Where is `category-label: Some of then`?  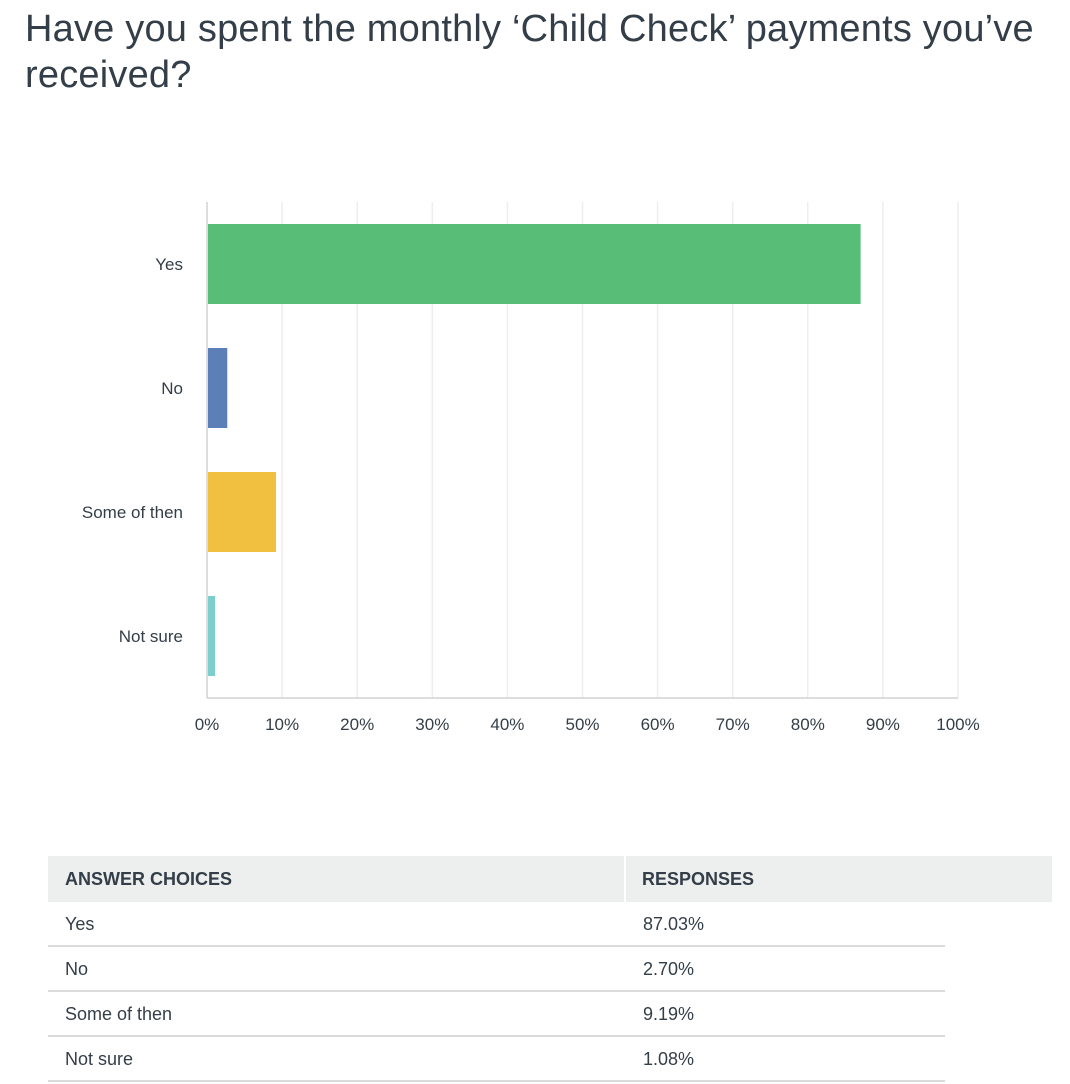
category-label: Some of then is located at coordinates (132, 512).